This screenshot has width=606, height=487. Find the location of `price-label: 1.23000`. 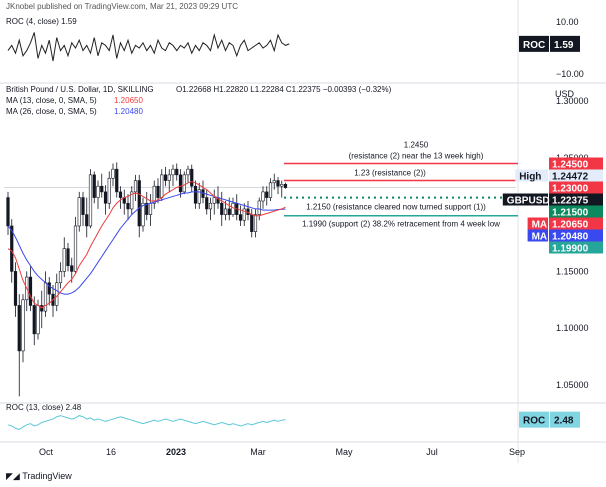

price-label: 1.23000 is located at coordinates (576, 188).